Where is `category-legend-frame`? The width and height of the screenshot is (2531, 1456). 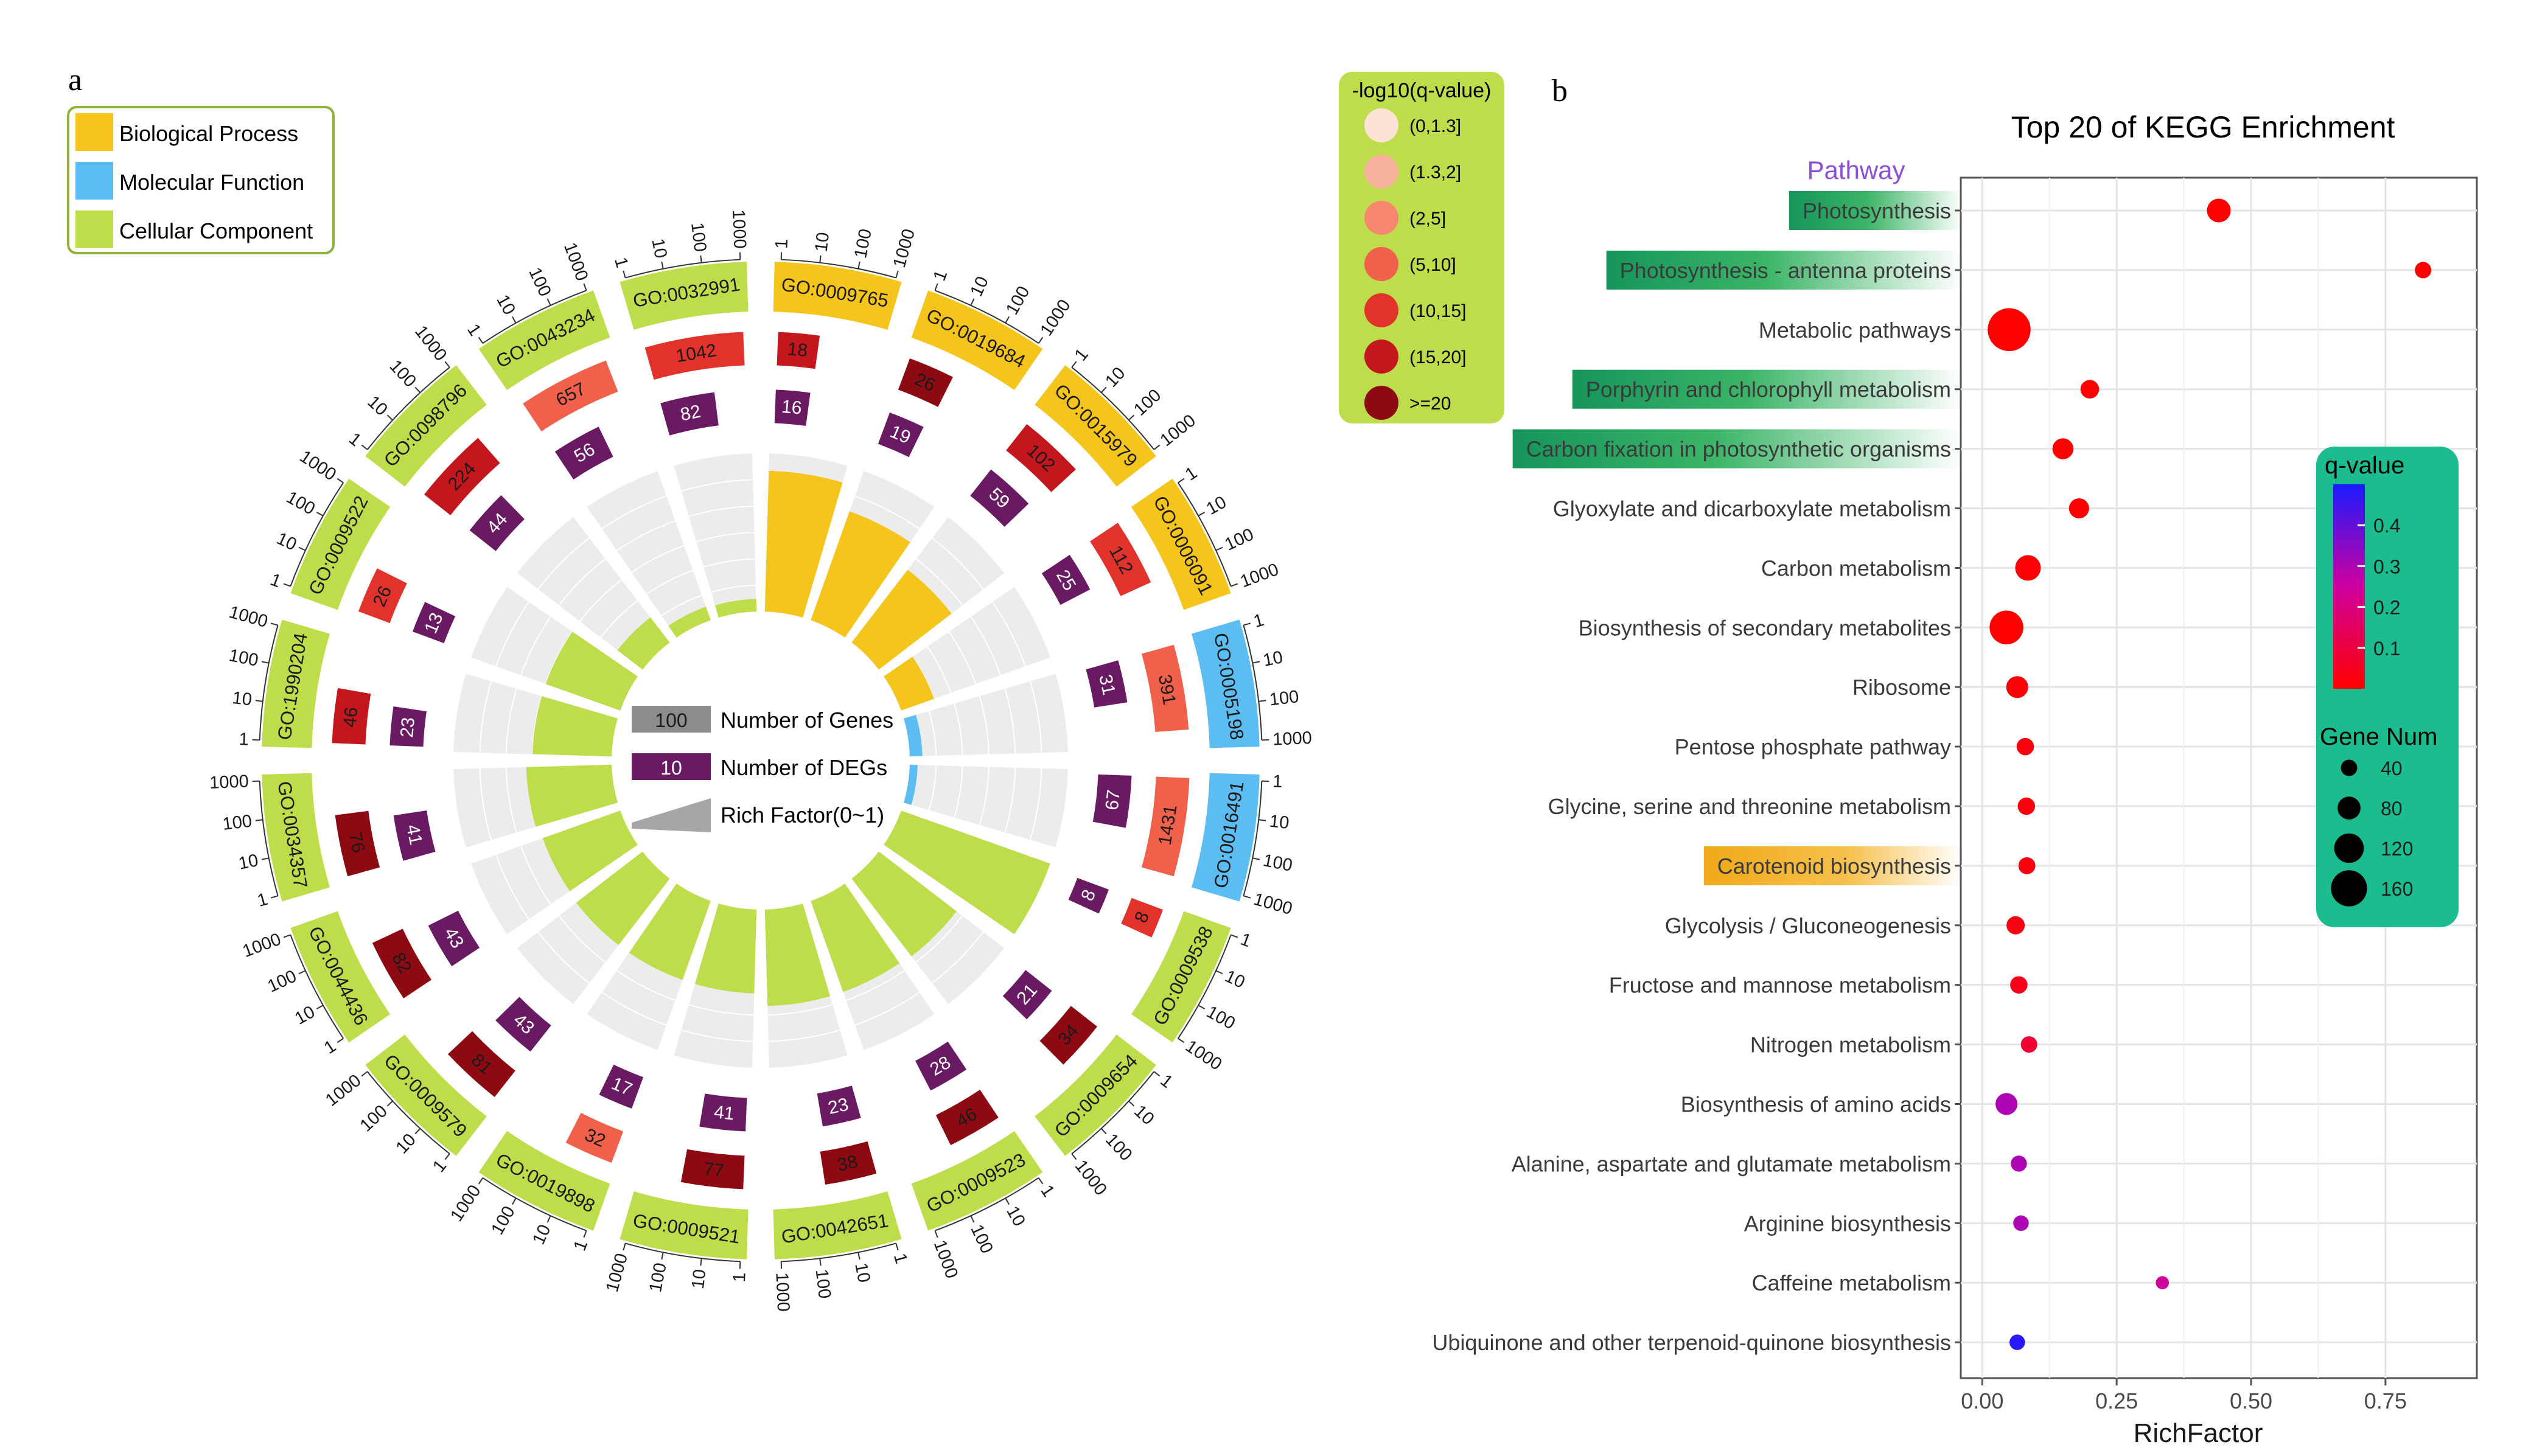
category-legend-frame is located at coordinates (201, 180).